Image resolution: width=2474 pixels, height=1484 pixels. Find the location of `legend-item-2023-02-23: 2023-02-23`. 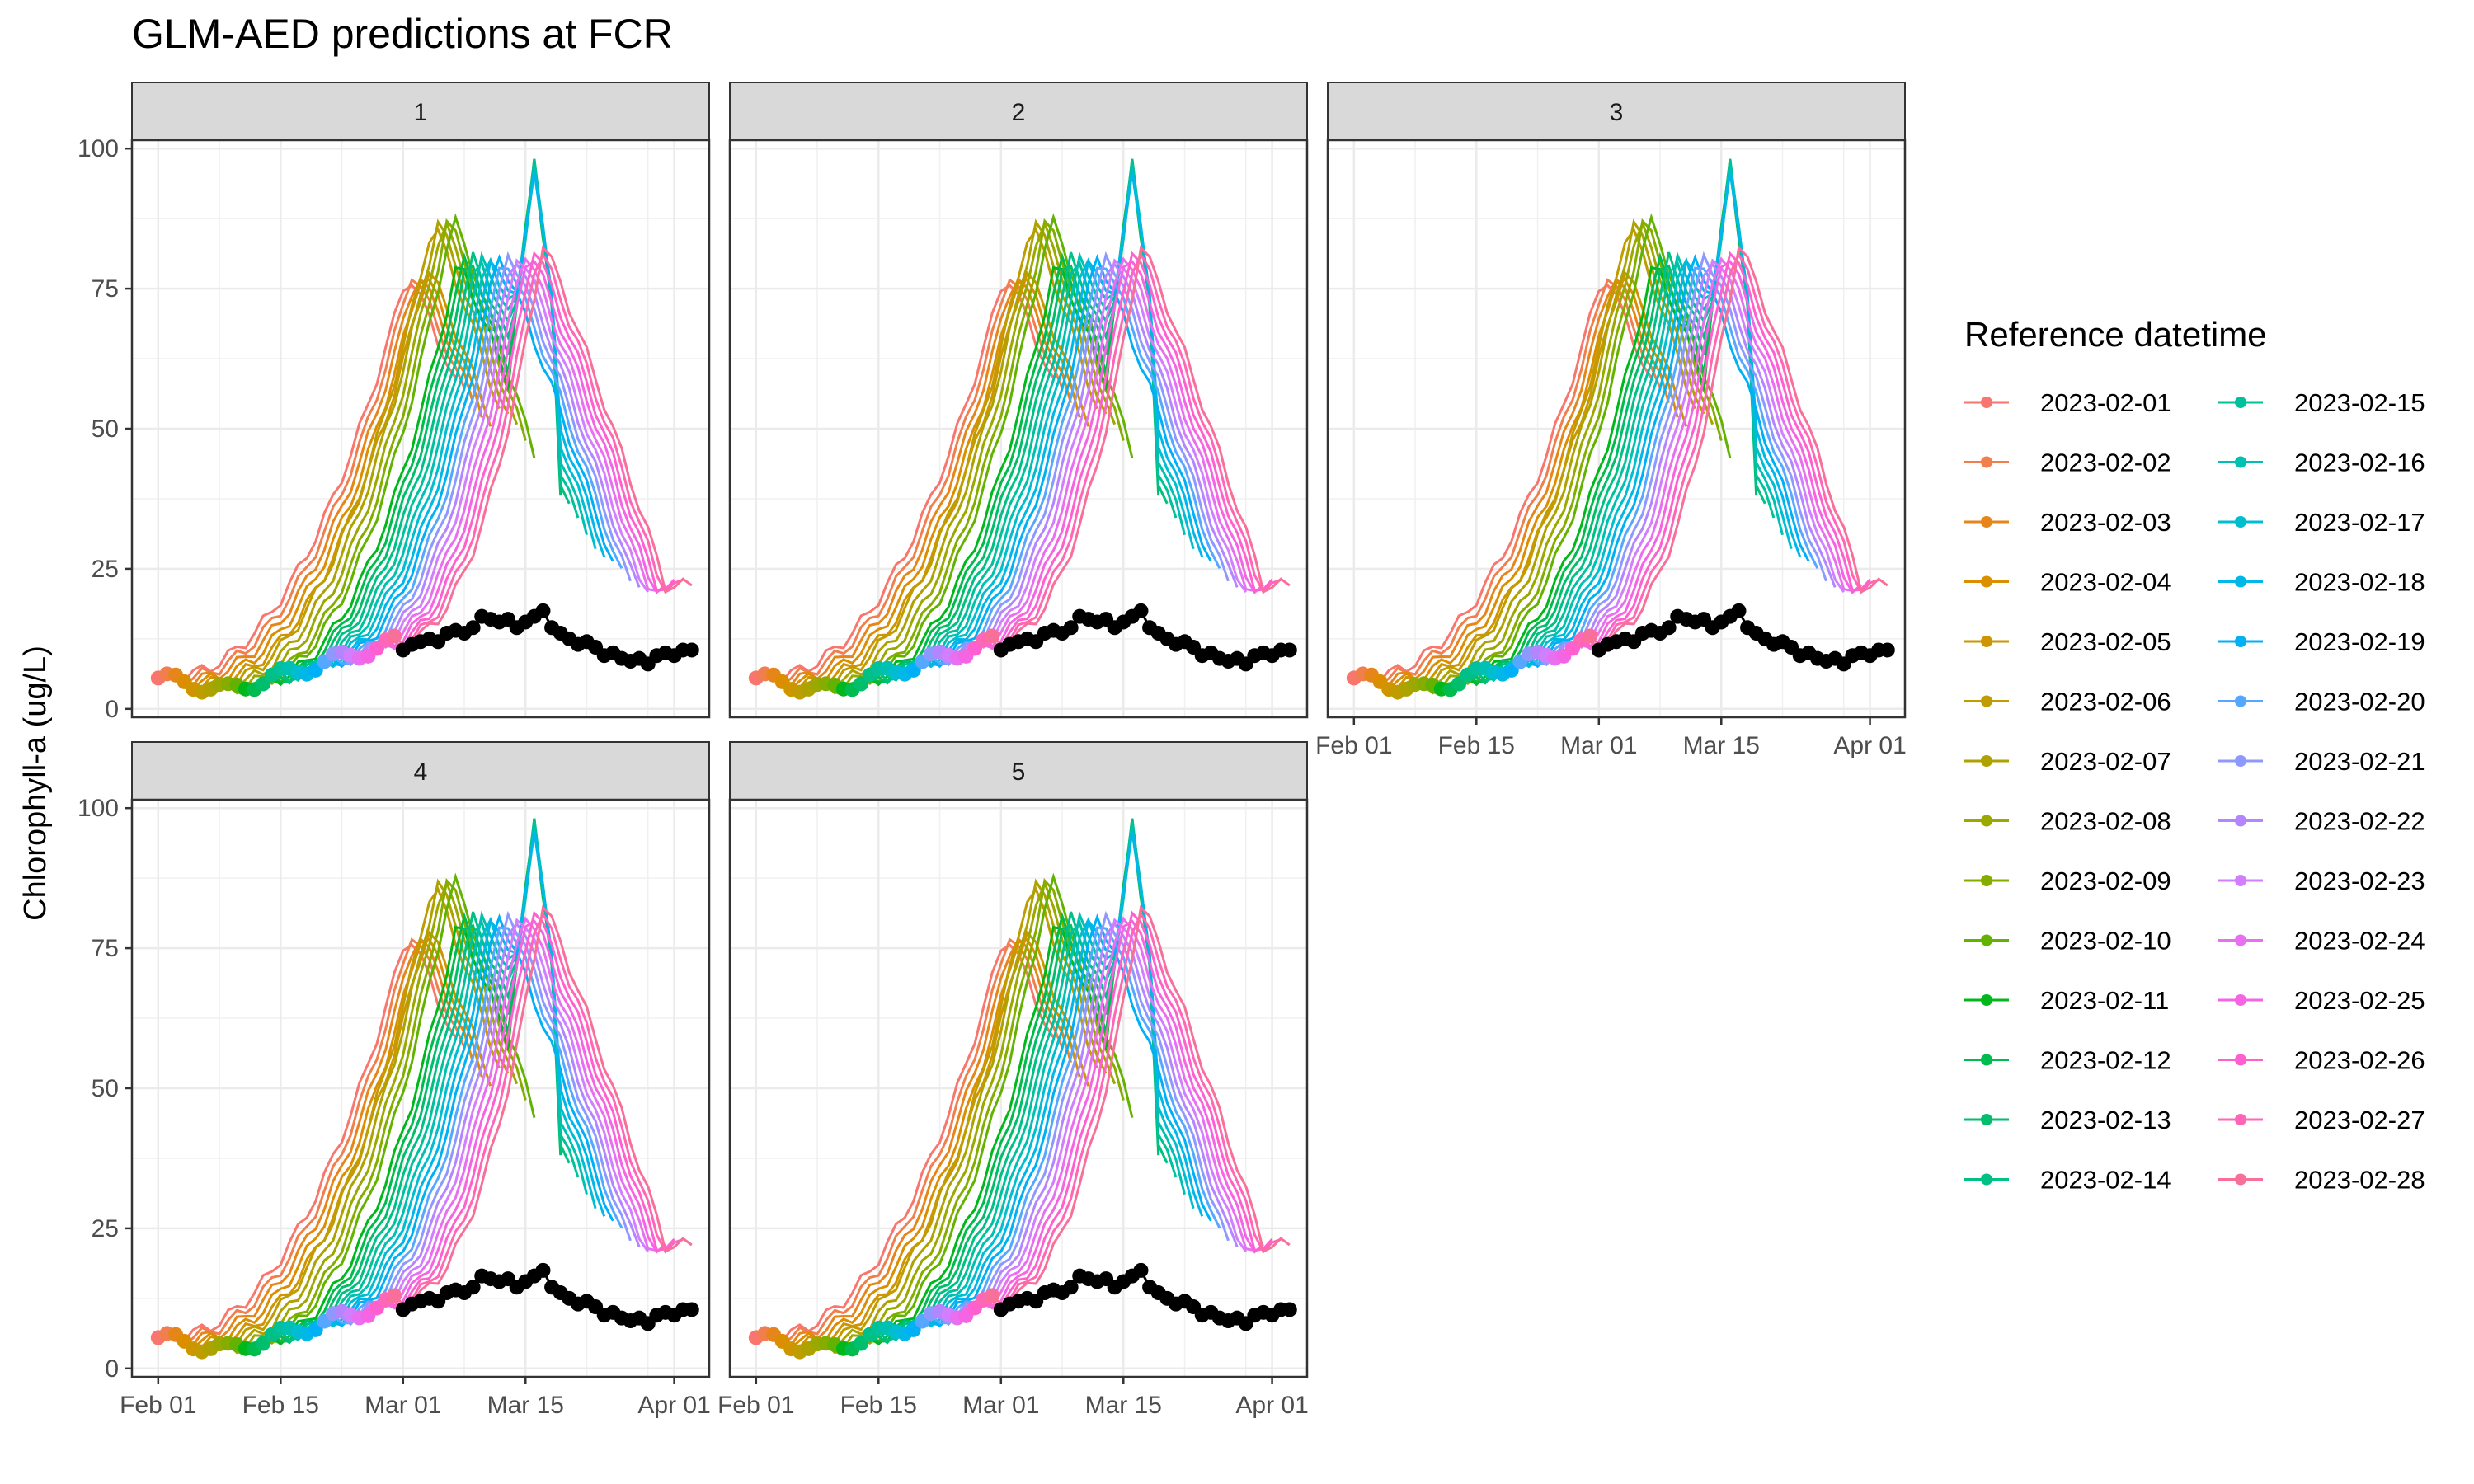

legend-item-2023-02-23: 2023-02-23 is located at coordinates (2321, 881).